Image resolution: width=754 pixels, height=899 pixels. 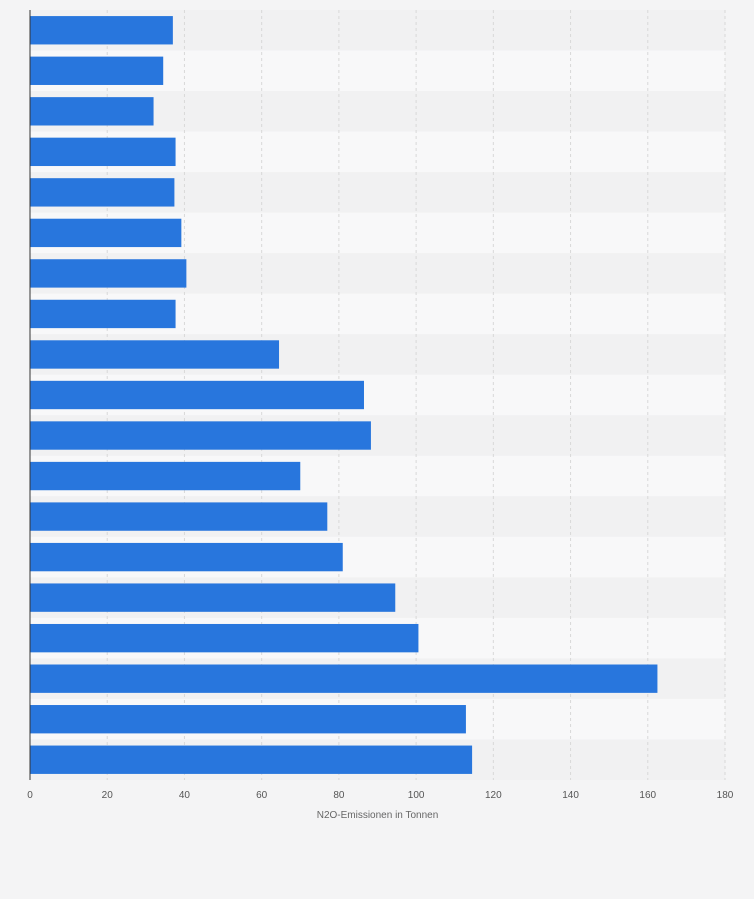 I want to click on x-axis-title: N2O-Emissionen in Tonnen, so click(x=378, y=815).